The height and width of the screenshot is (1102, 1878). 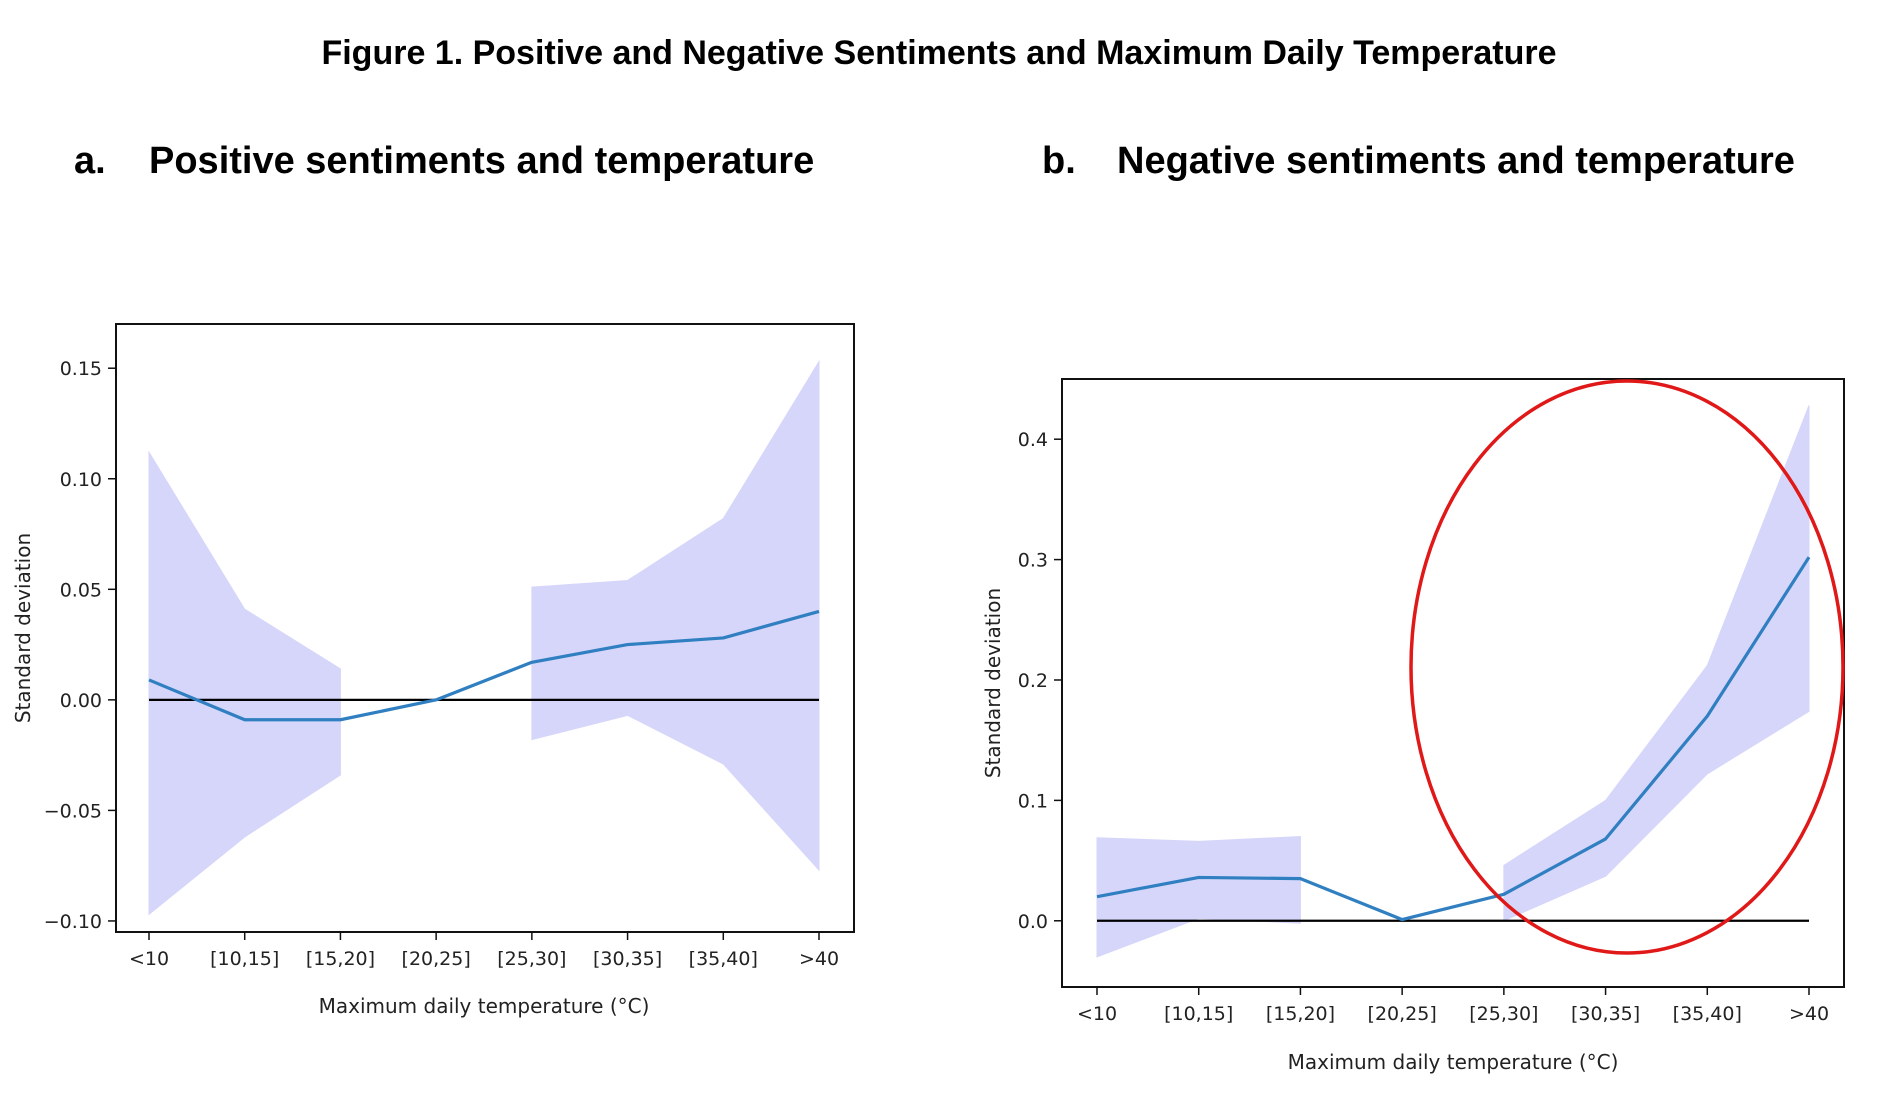 I want to click on y-tick-label: 0.0, so click(x=1033, y=922).